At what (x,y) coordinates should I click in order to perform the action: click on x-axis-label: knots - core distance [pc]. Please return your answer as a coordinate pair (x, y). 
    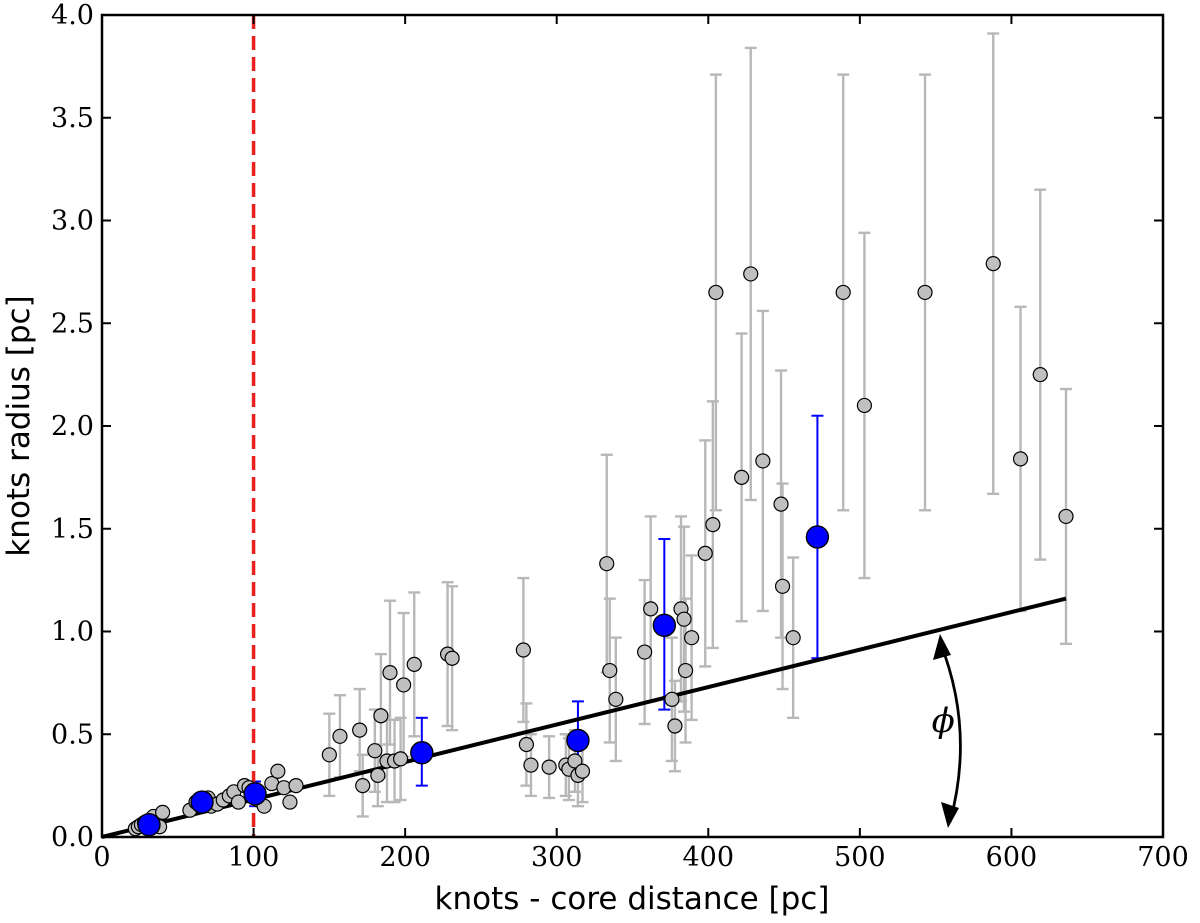
    Looking at the image, I should click on (632, 899).